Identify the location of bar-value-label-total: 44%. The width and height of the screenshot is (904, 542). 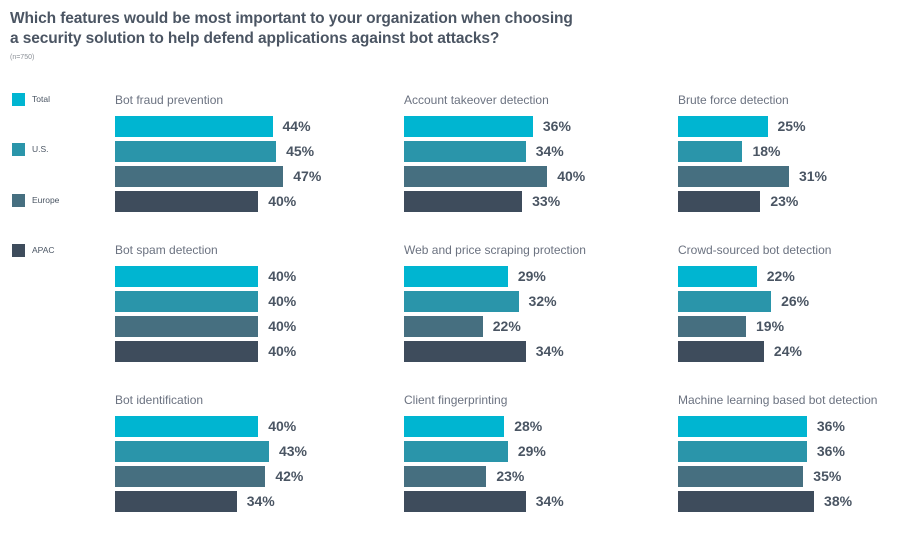
(296, 126).